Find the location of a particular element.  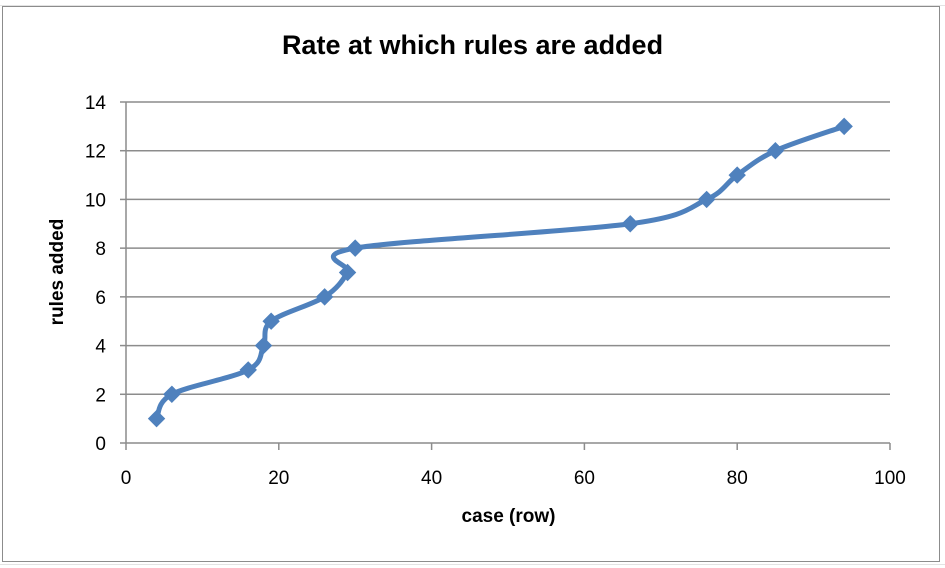

y-tick-label: 4 is located at coordinates (100, 347).